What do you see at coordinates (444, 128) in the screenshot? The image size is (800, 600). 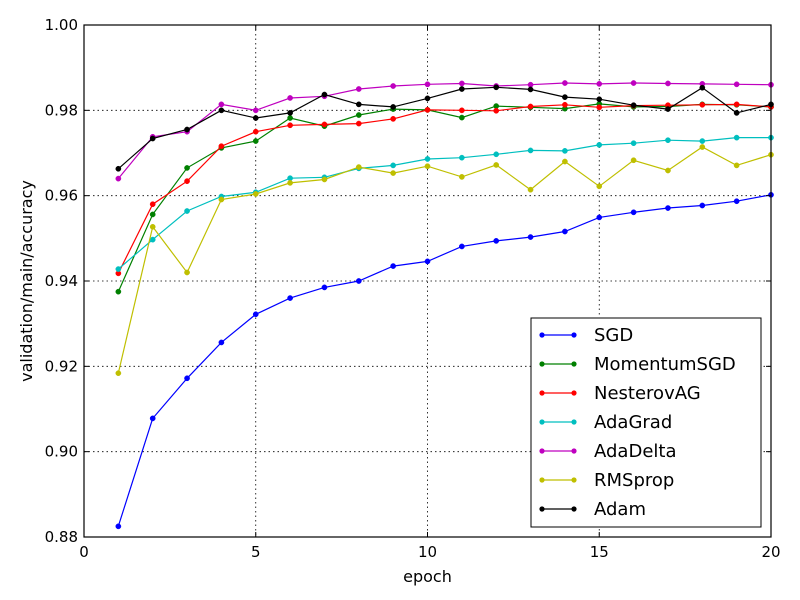 I see `series-adam` at bounding box center [444, 128].